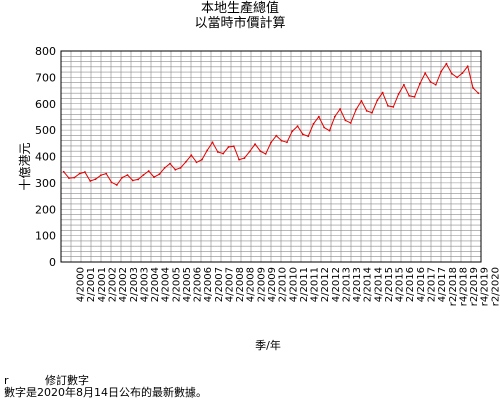  What do you see at coordinates (261, 284) in the screenshot?
I see `x-tick-label: 2/2009` at bounding box center [261, 284].